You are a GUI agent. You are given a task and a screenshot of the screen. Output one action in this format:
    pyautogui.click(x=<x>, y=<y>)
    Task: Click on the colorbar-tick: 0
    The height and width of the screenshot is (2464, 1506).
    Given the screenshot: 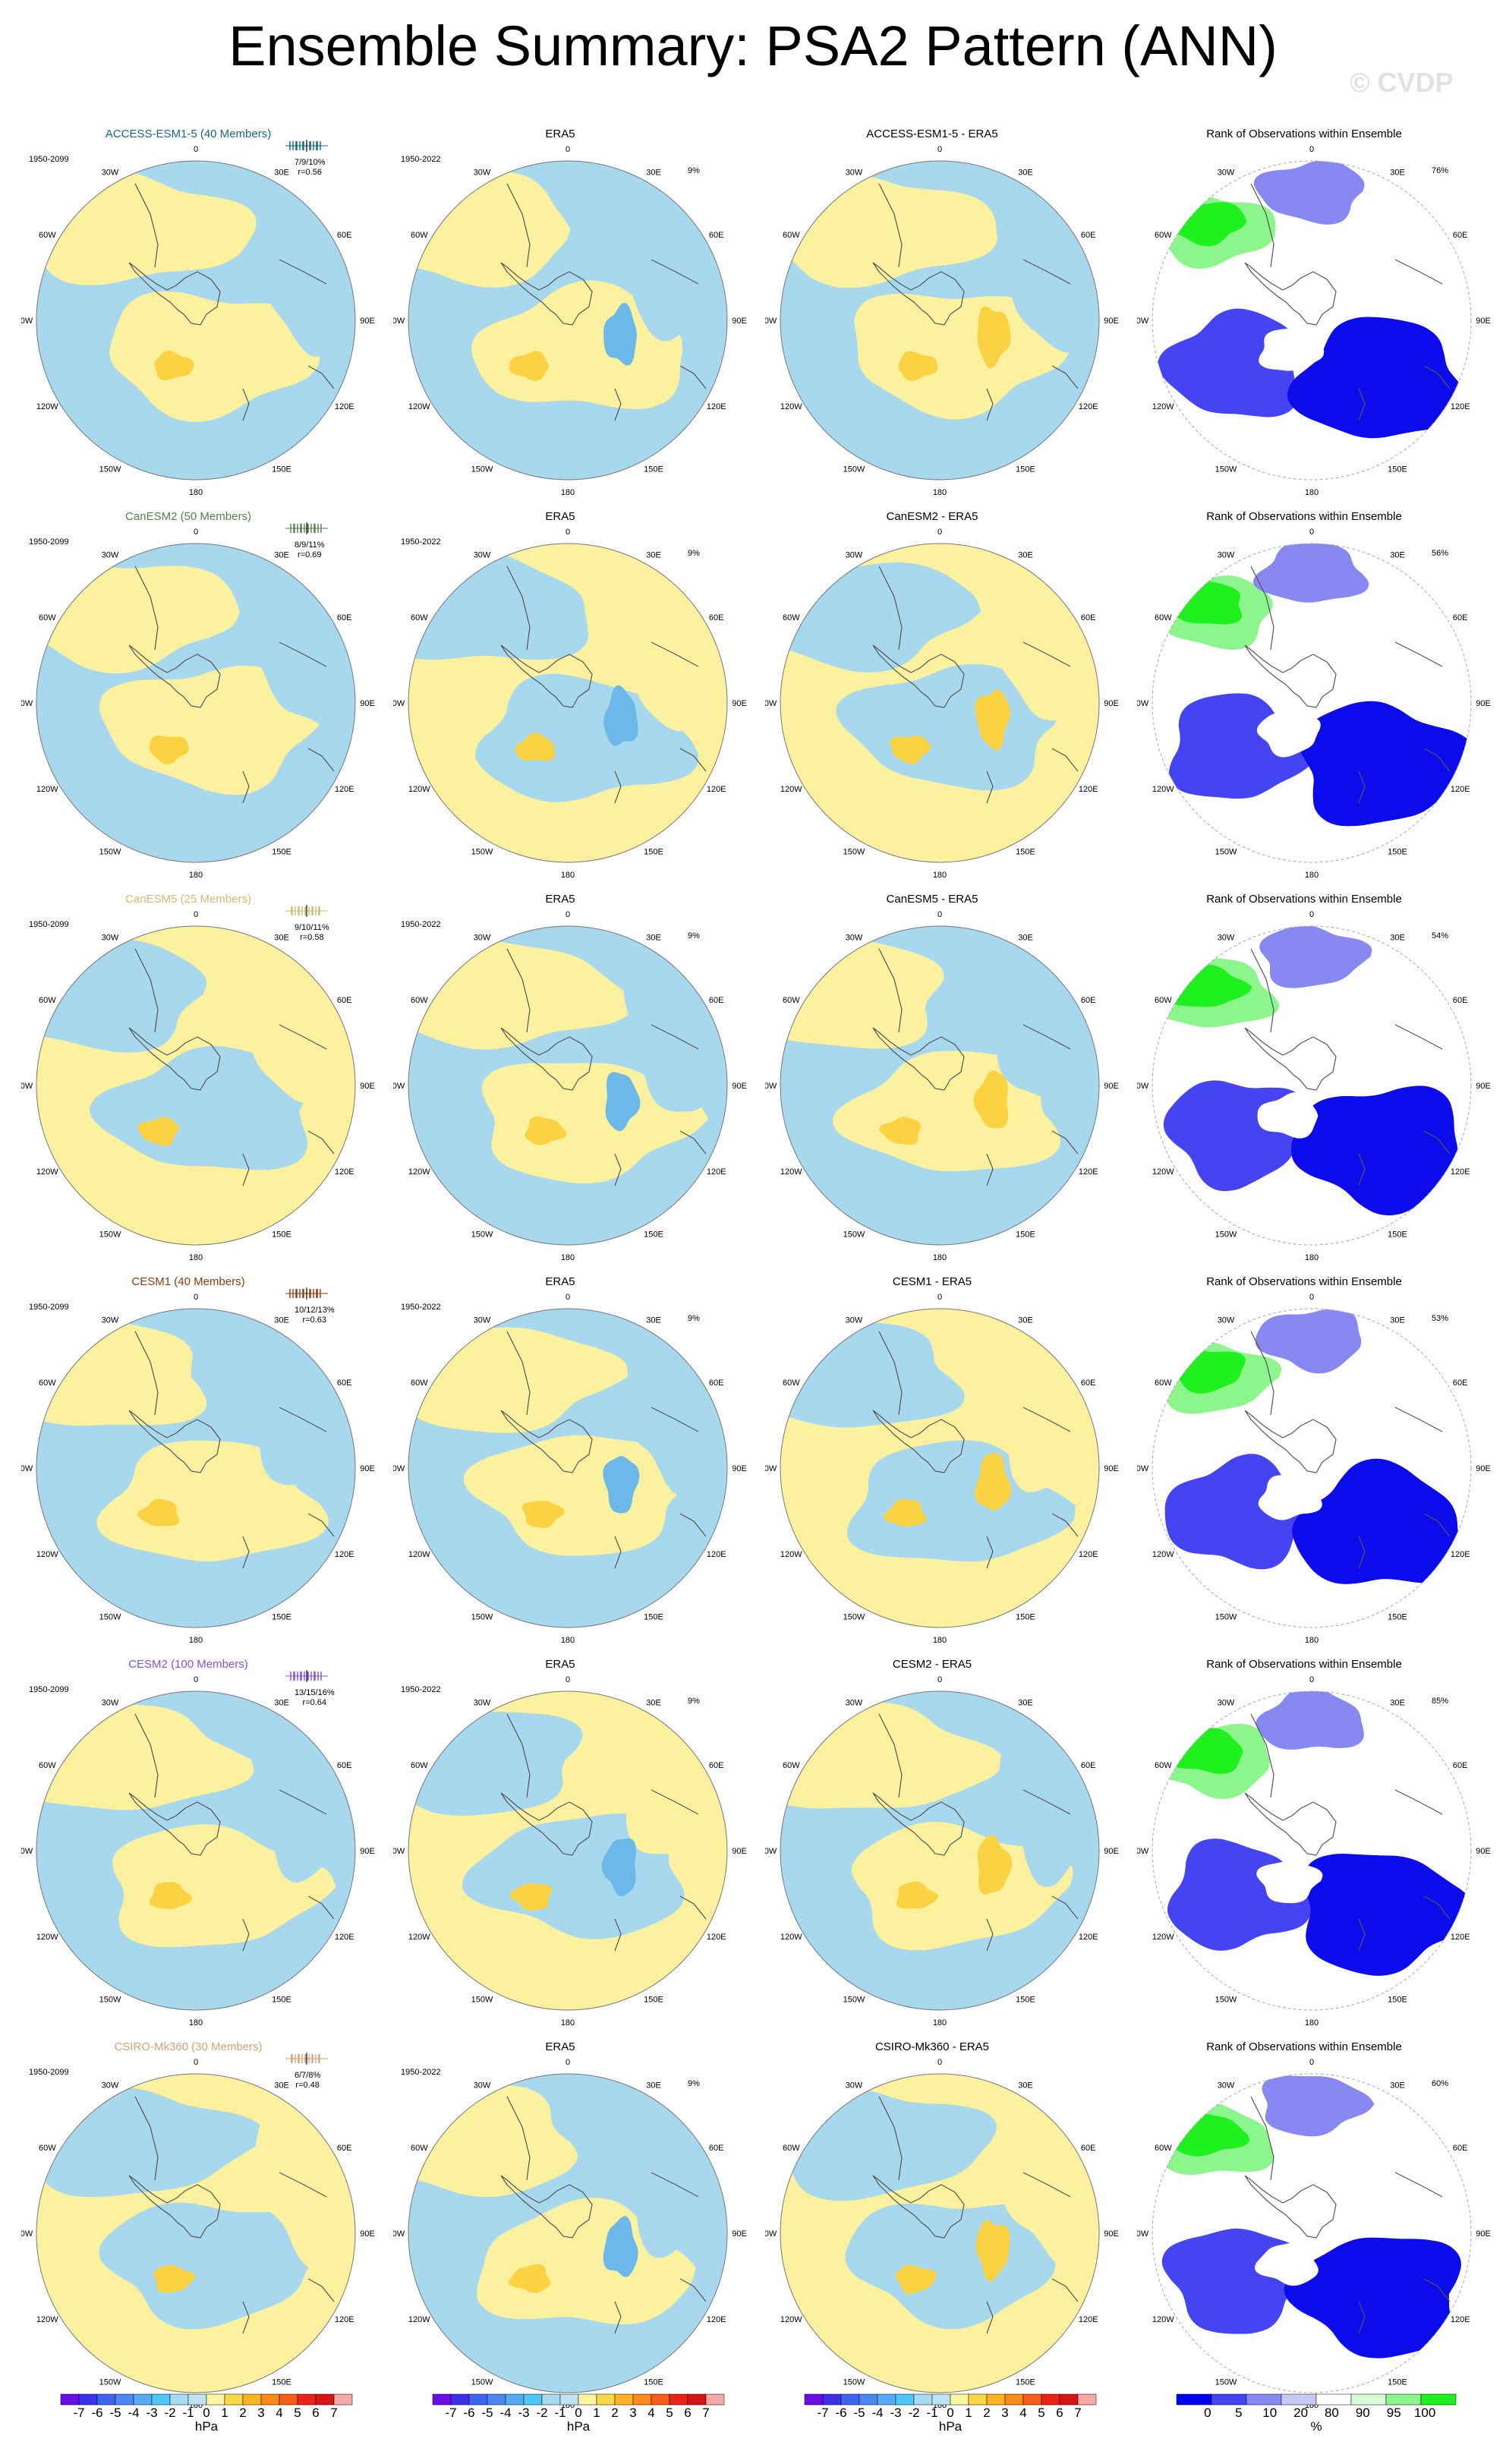 What is the action you would take?
    pyautogui.click(x=206, y=2413)
    